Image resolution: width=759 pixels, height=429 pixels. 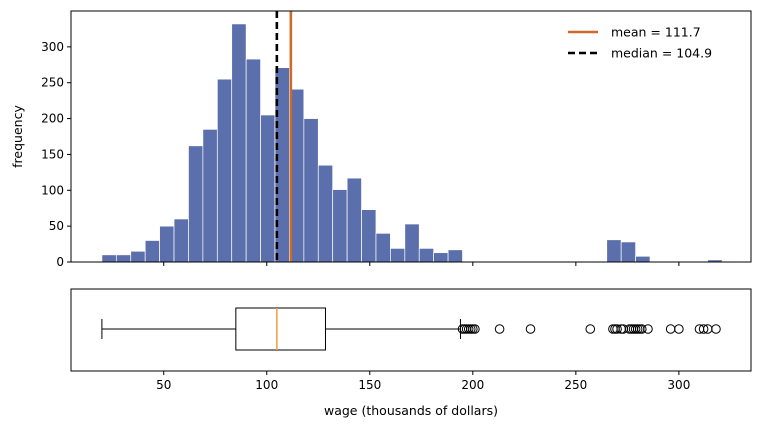 What do you see at coordinates (472, 385) in the screenshot?
I see `x-tick-label: 200` at bounding box center [472, 385].